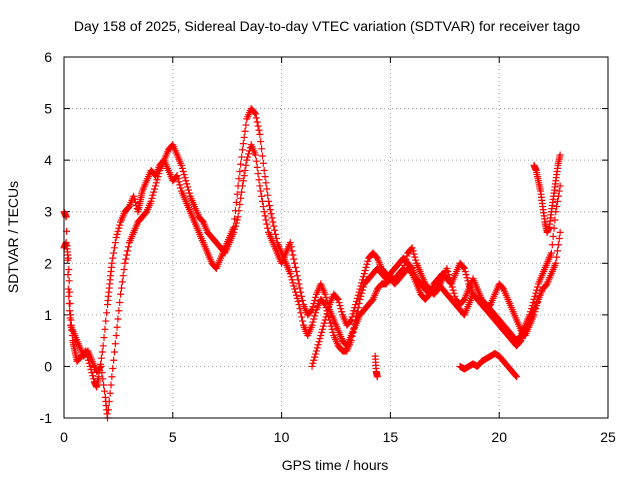 Image resolution: width=640 pixels, height=480 pixels. Describe the element at coordinates (173, 437) in the screenshot. I see `x-tick-label: 5` at that location.